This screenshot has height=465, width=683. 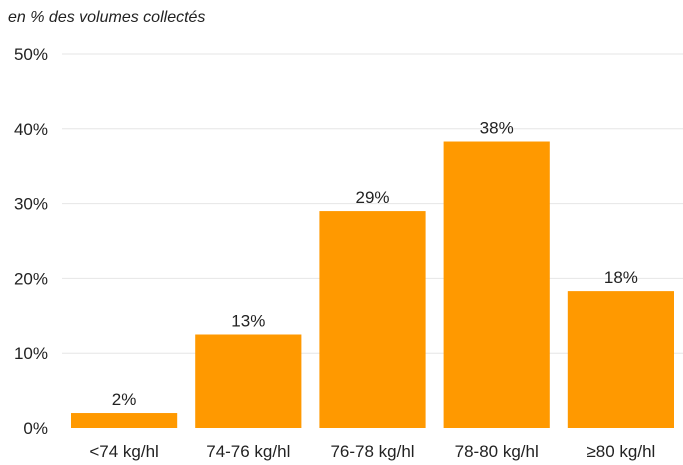 What do you see at coordinates (248, 321) in the screenshot?
I see `data-label: 13%` at bounding box center [248, 321].